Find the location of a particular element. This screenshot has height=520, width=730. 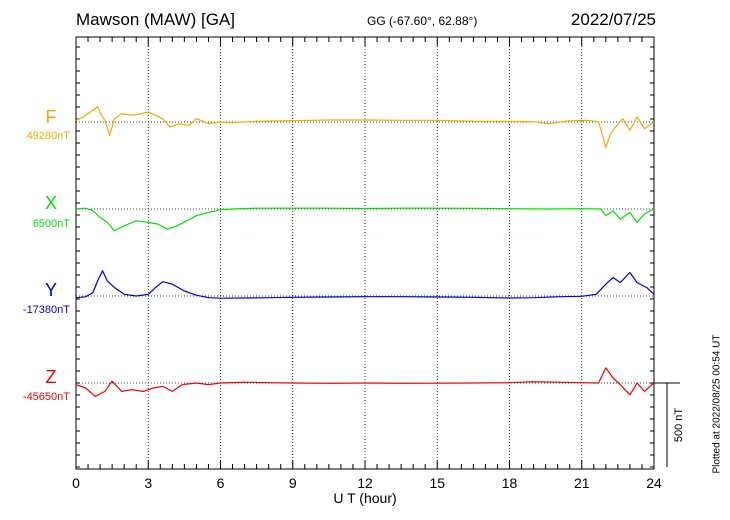

x-tick-label: 15 is located at coordinates (437, 483).